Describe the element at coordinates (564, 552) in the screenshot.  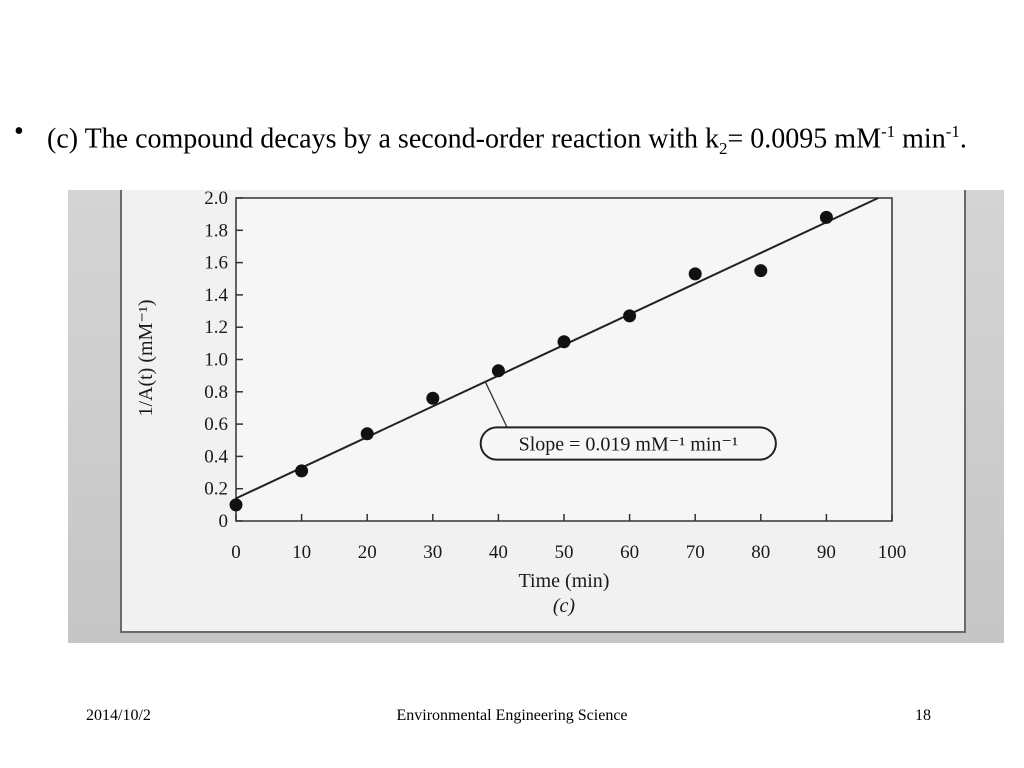
I see `x-tick-label: 50` at that location.